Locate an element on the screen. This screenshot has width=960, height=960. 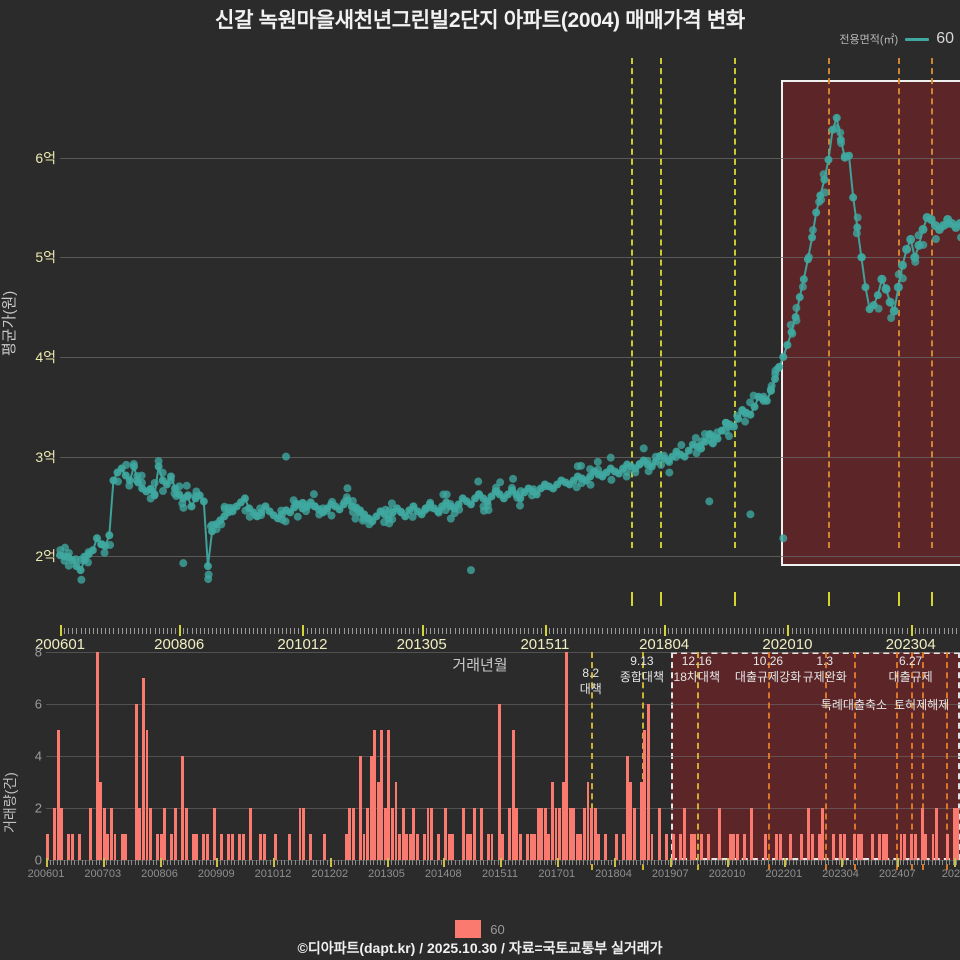
policy-annotation: 10.26 대출규제강화 is located at coordinates (768, 669).